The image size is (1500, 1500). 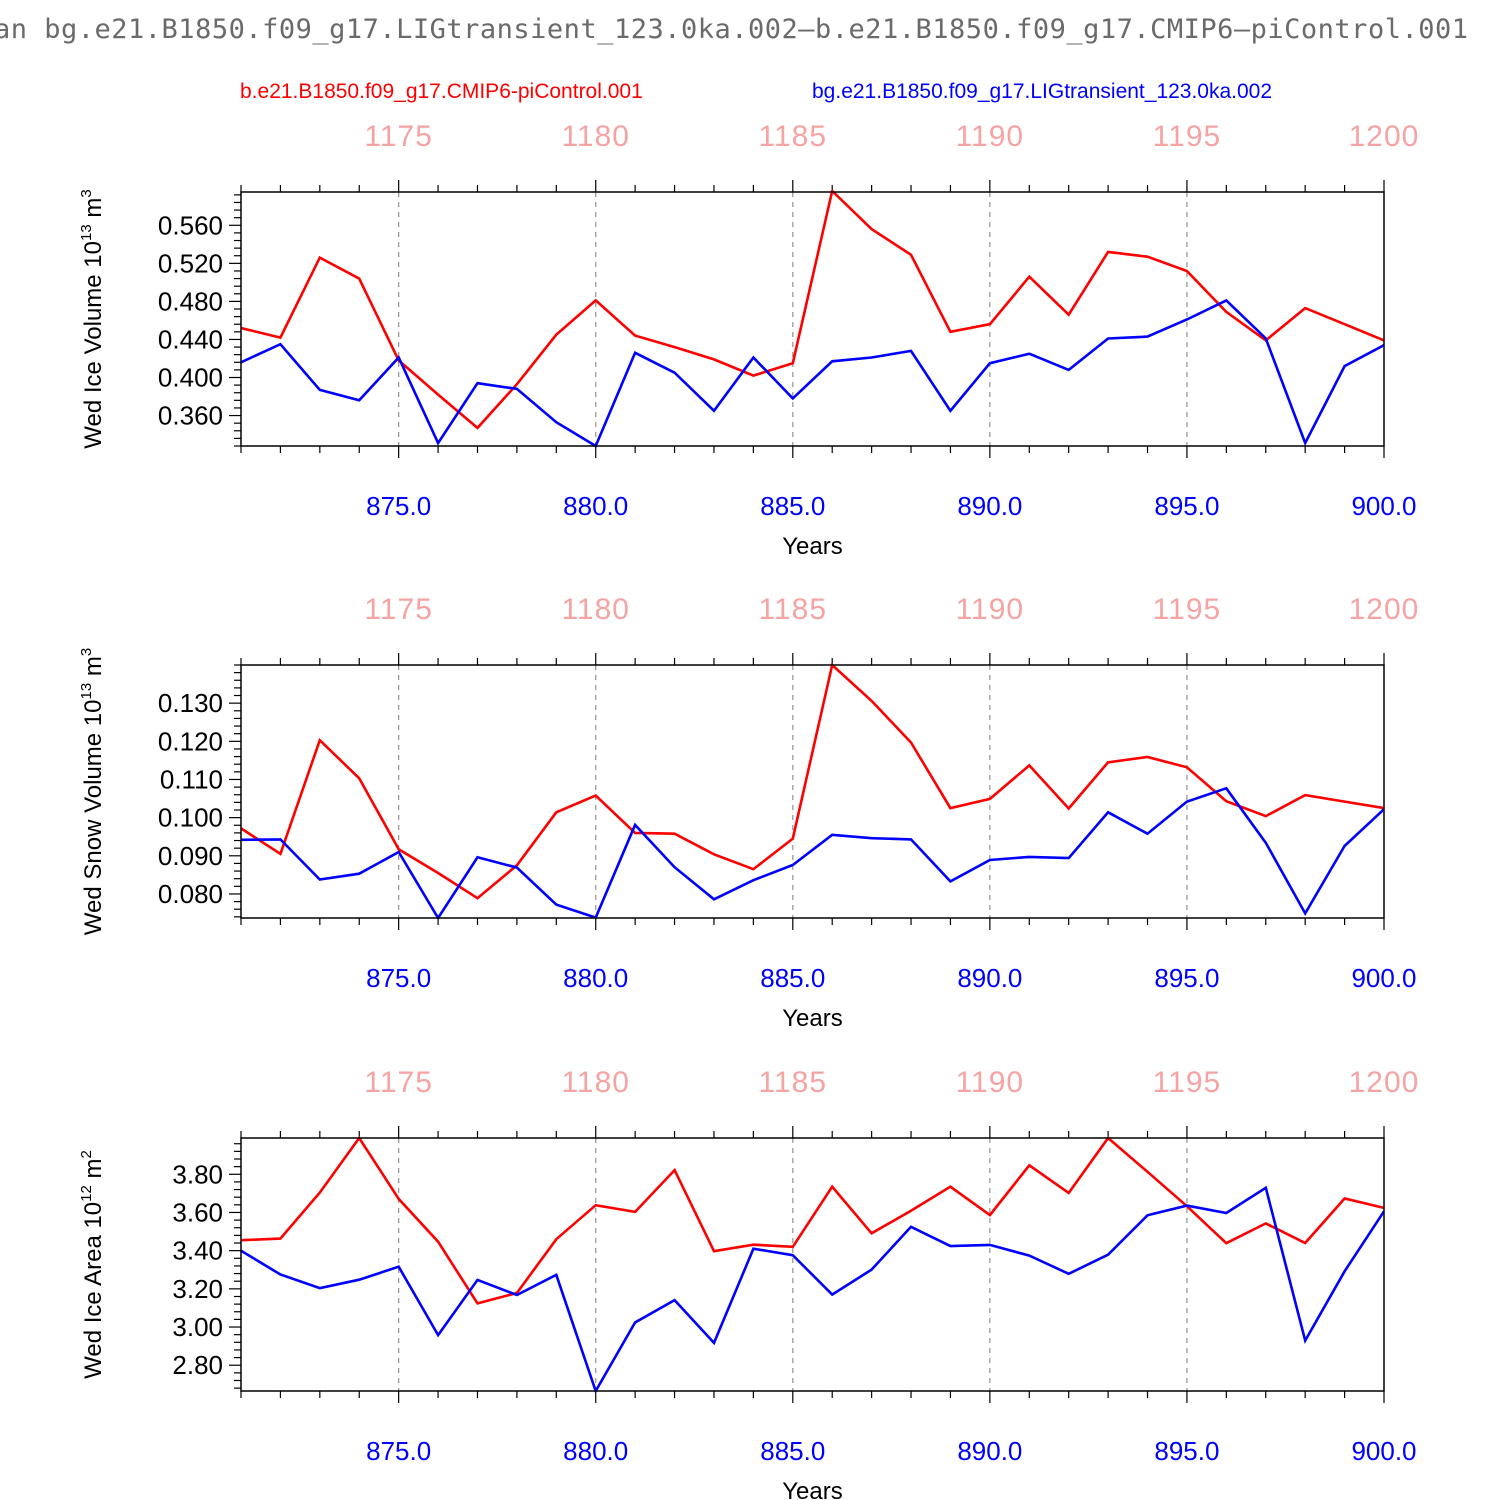 What do you see at coordinates (190, 741) in the screenshot?
I see `y-tick-label: 0.120` at bounding box center [190, 741].